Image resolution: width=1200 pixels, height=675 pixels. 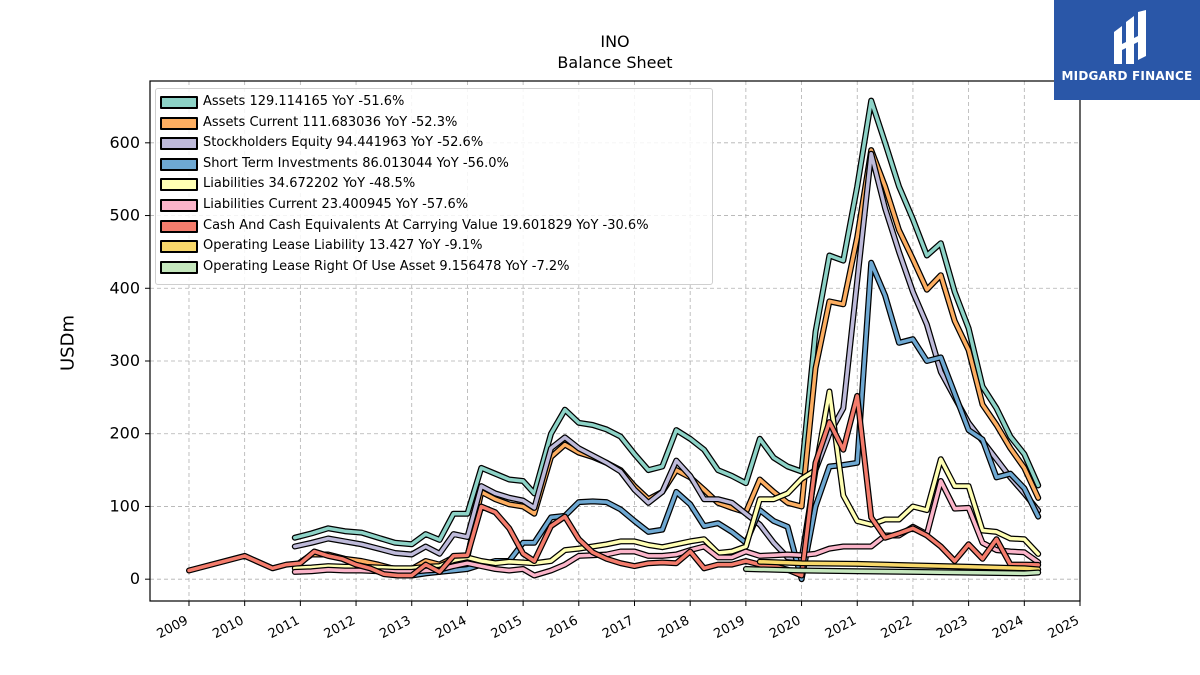 What do you see at coordinates (340, 627) in the screenshot?
I see `x-tick-label: 2012` at bounding box center [340, 627].